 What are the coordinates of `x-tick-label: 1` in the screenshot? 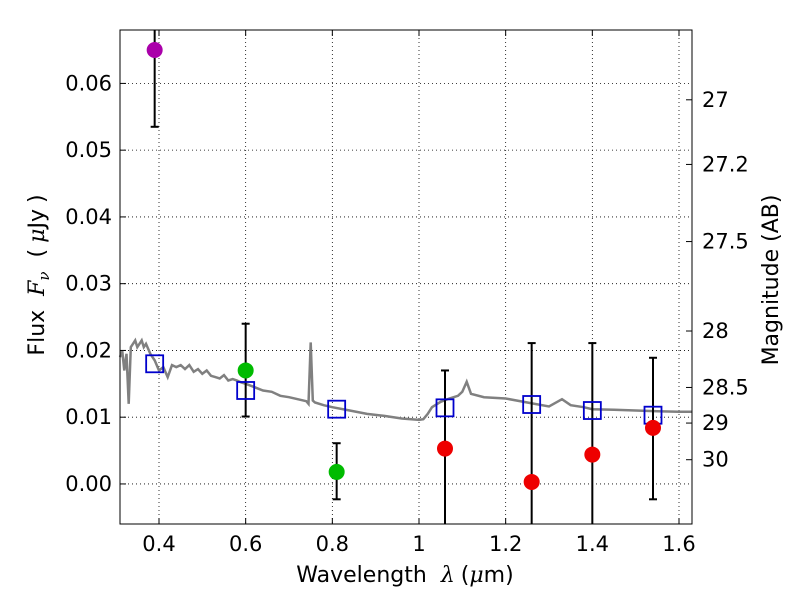 It's located at (418, 544).